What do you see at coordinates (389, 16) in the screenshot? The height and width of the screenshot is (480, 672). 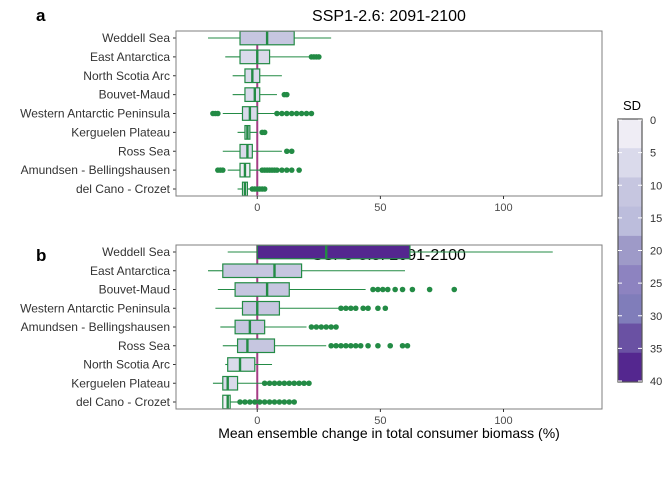 I see `panel-title: SSP1-2.6: 2091-2100` at bounding box center [389, 16].